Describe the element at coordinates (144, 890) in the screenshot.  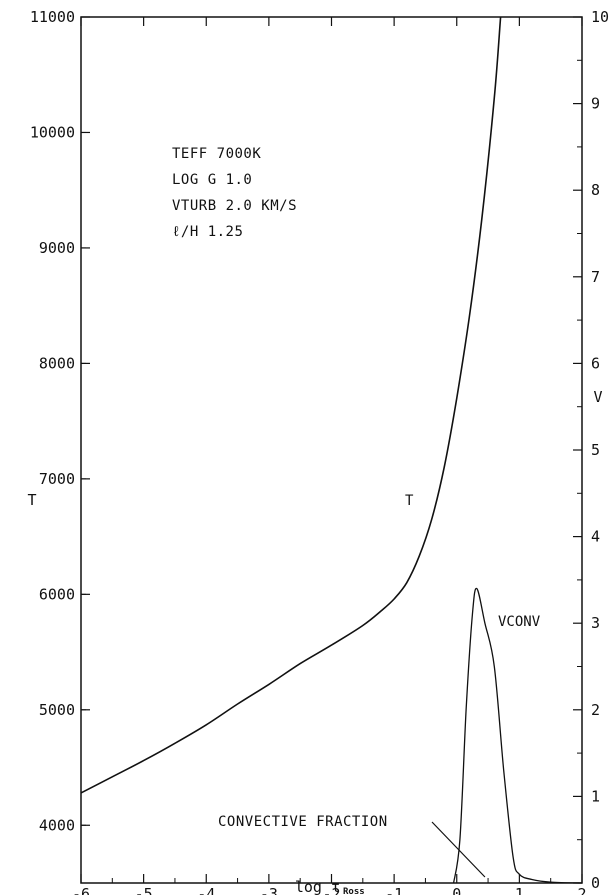
I see `x-tick-label: -5` at that location.